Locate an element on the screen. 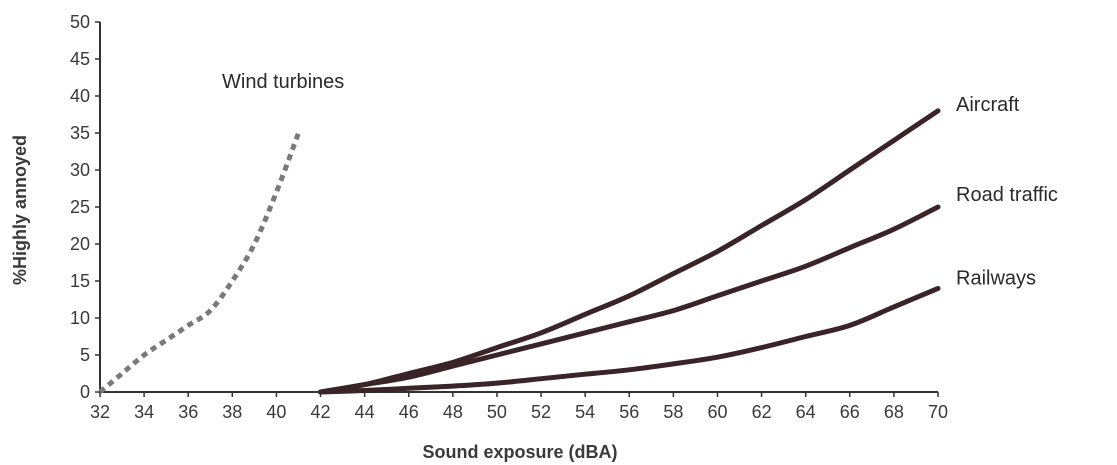  x-tick-label: 34 is located at coordinates (144, 412).